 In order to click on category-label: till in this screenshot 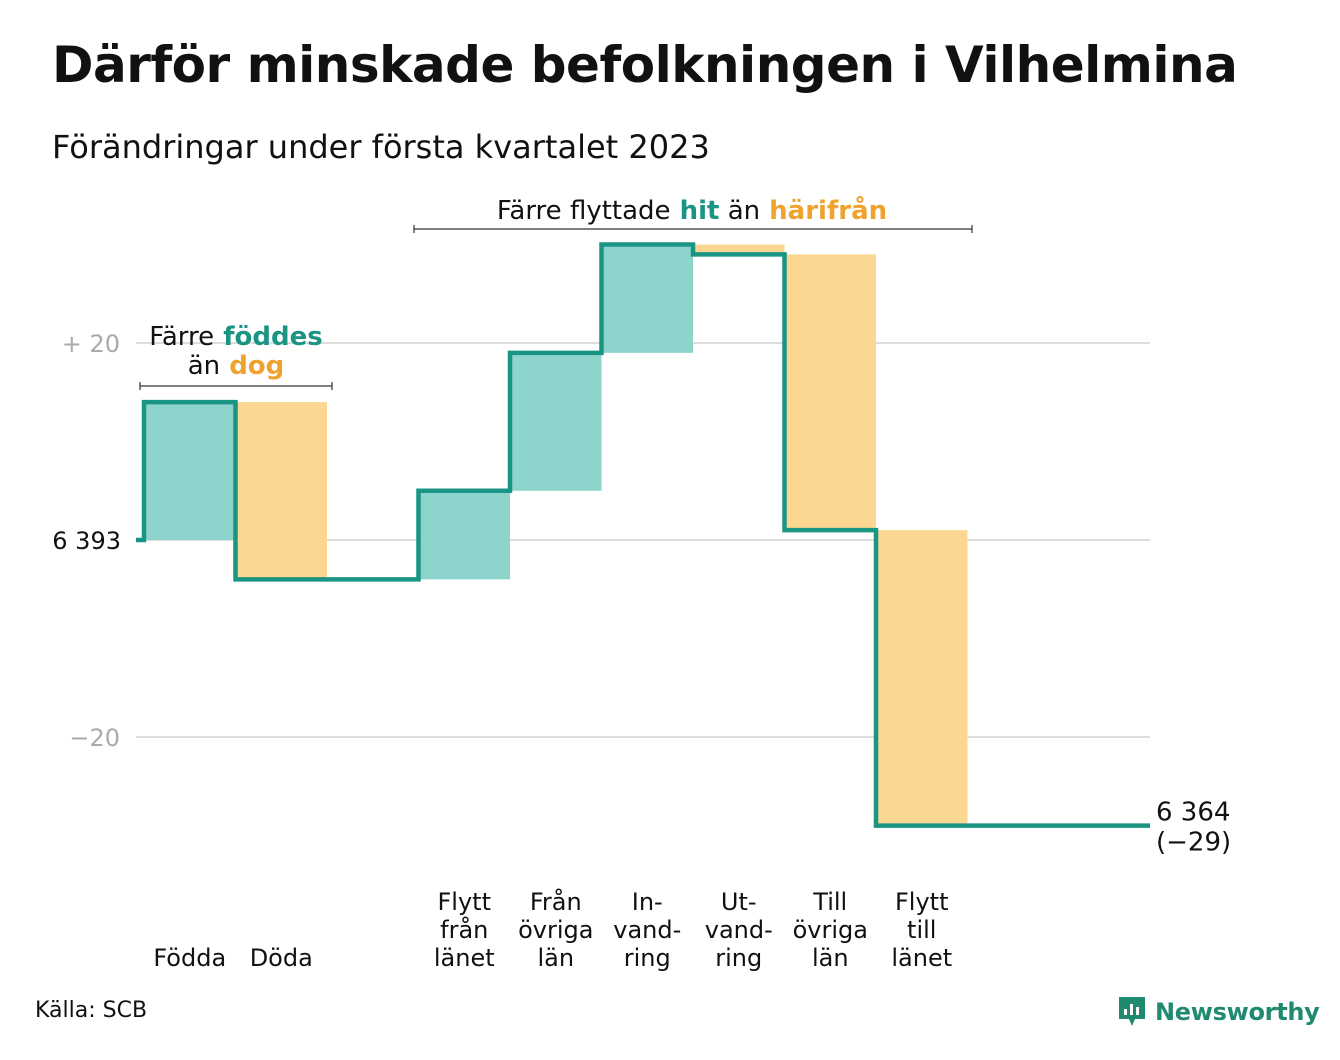, I will do `click(921, 930)`.